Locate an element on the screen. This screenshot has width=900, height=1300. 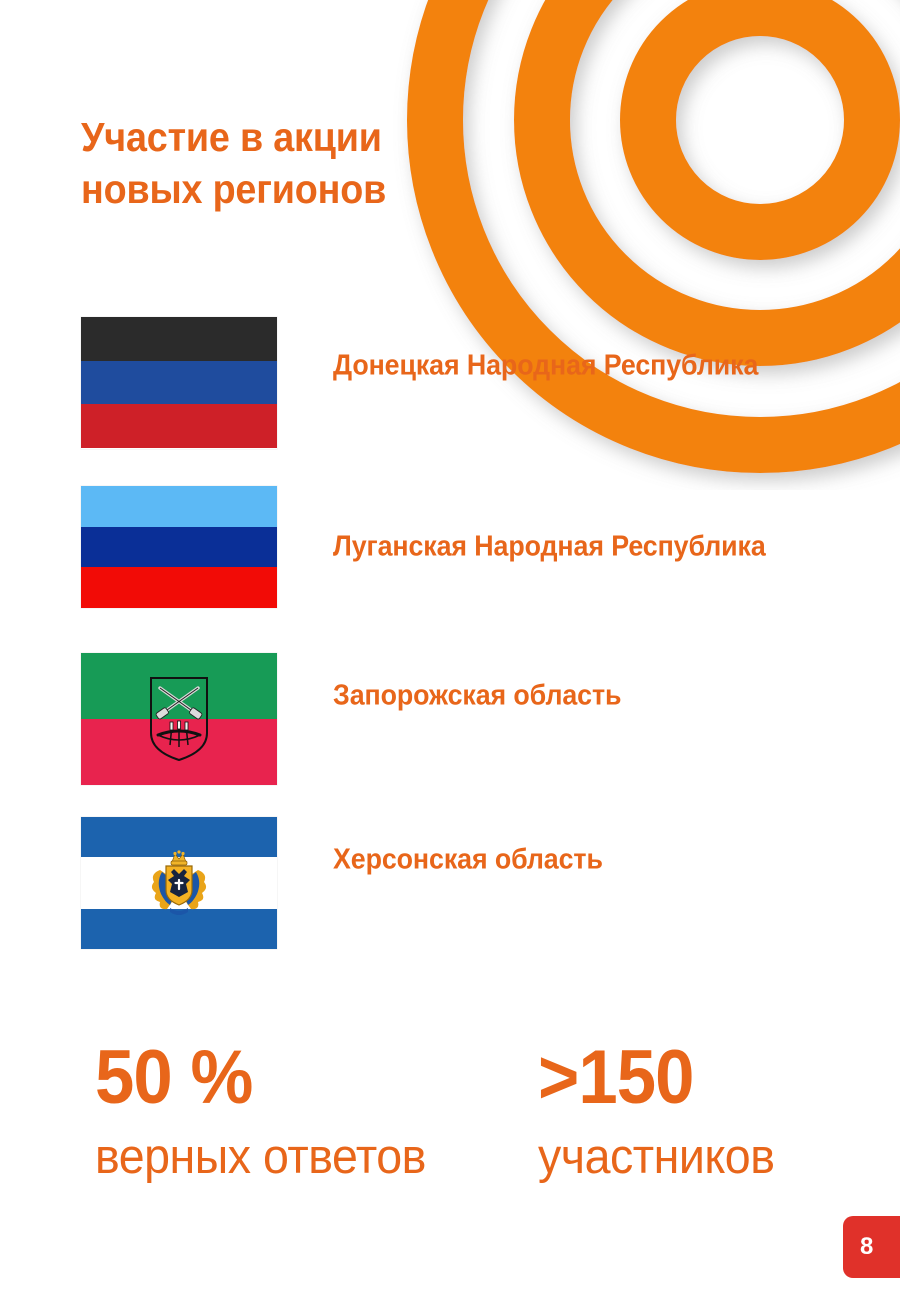
flag-band-dark-blue is located at coordinates (179, 547).